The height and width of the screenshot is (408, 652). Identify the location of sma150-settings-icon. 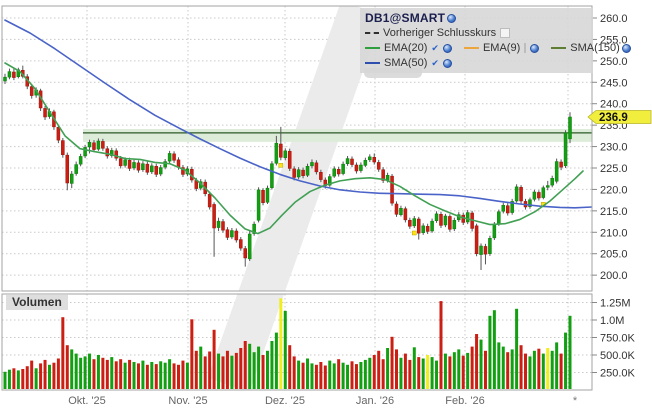
(626, 48).